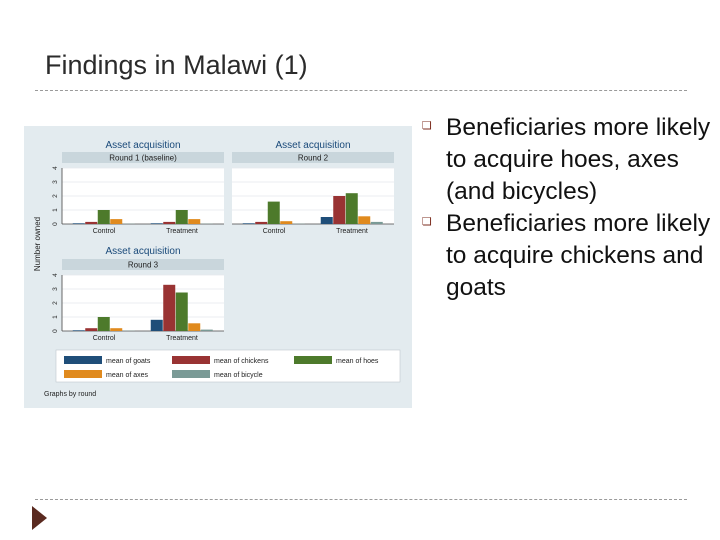  Describe the element at coordinates (241, 361) in the screenshot. I see `legend-label: mean of chickens` at that location.